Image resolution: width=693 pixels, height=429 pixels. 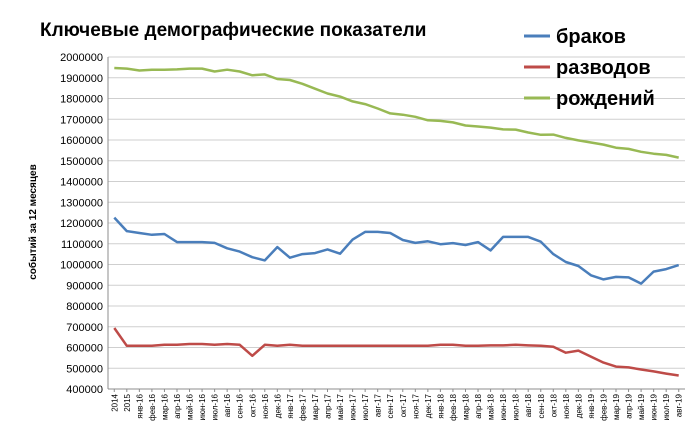 I want to click on y-tick-label: 1300000, so click(x=81, y=203).